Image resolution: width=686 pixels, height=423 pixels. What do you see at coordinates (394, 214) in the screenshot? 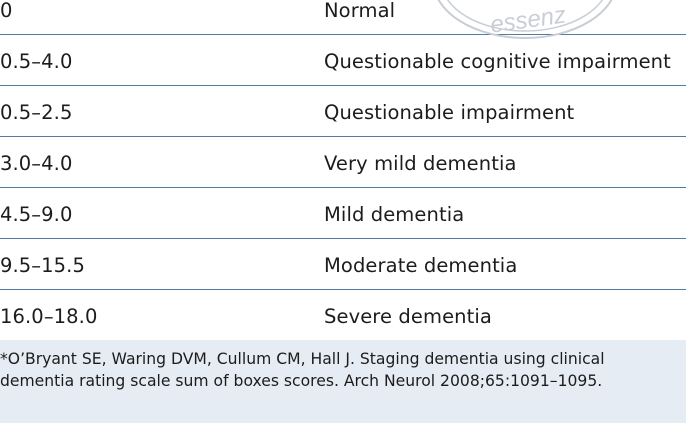
I see `stage-cell: Mild dementia` at bounding box center [394, 214].